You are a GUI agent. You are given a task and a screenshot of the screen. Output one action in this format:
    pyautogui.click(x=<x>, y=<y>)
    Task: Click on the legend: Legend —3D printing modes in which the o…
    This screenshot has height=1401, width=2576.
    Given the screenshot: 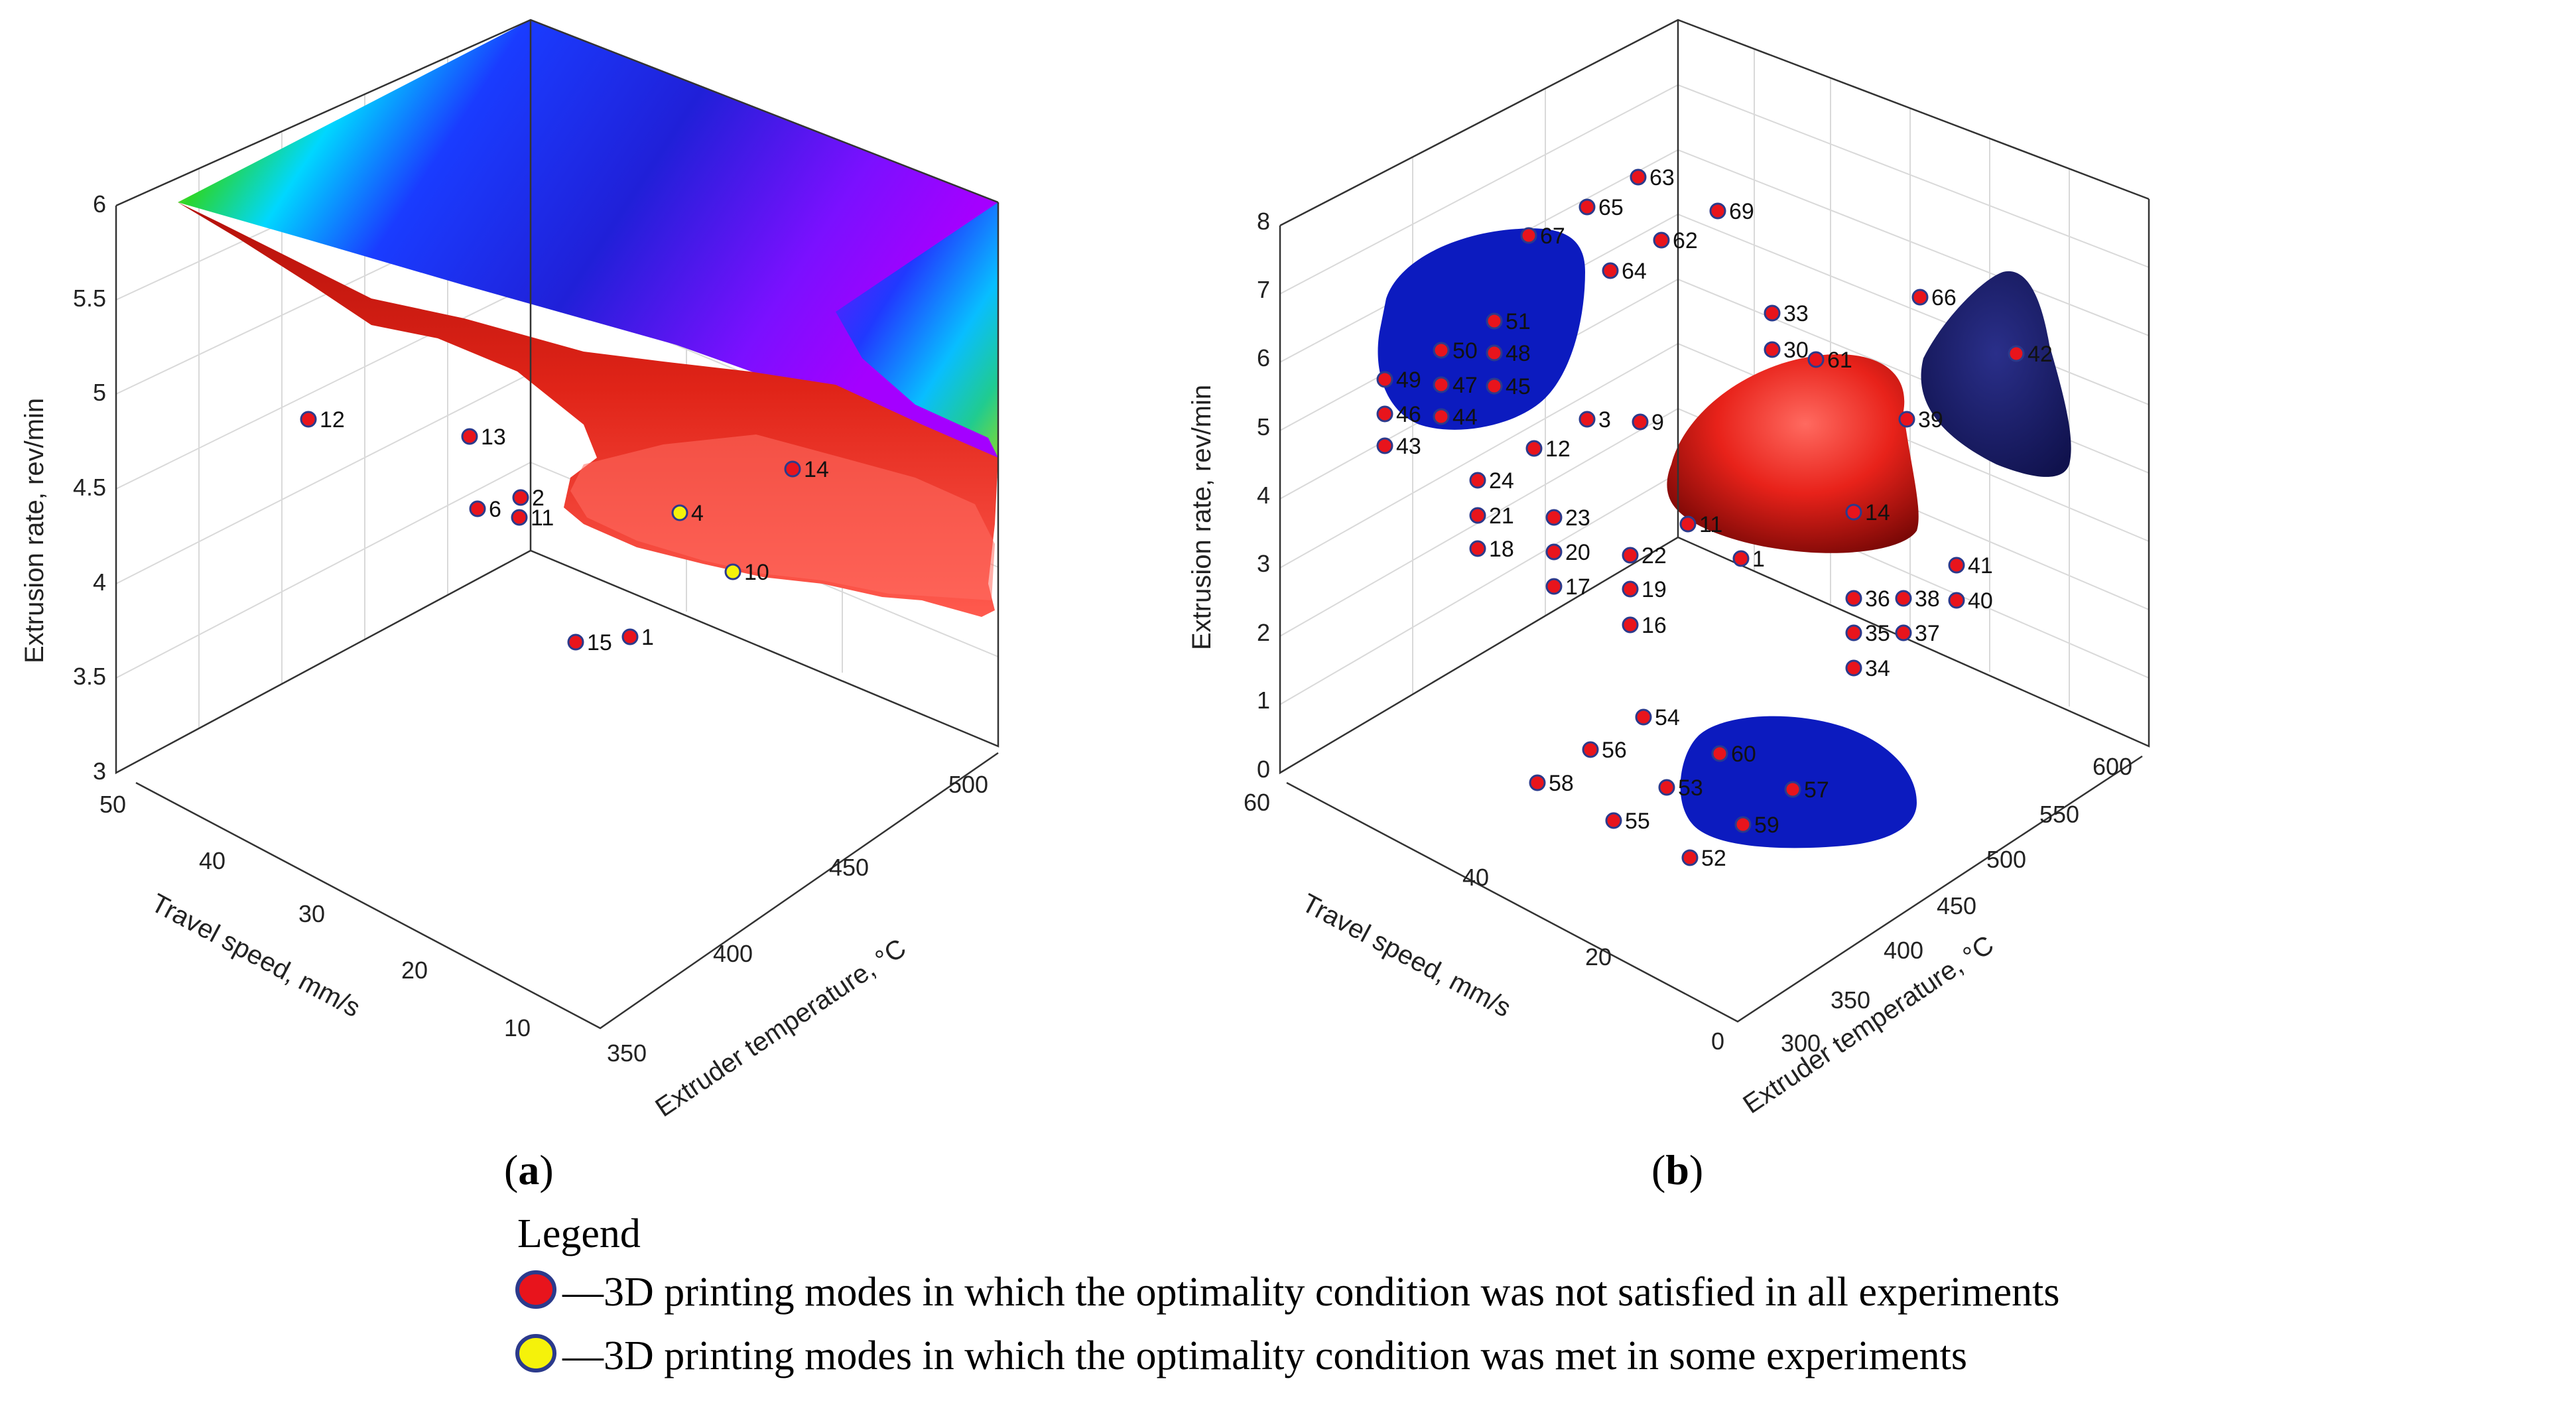 What is the action you would take?
    pyautogui.click(x=1288, y=1294)
    